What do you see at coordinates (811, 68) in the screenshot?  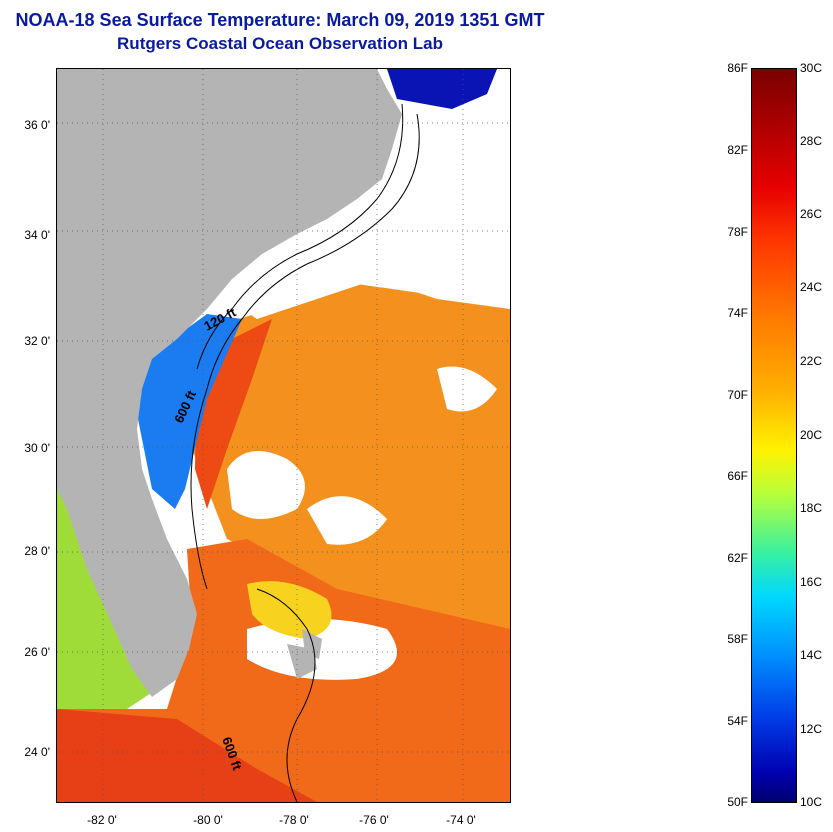 I see `colorbar-c-label: 30C` at bounding box center [811, 68].